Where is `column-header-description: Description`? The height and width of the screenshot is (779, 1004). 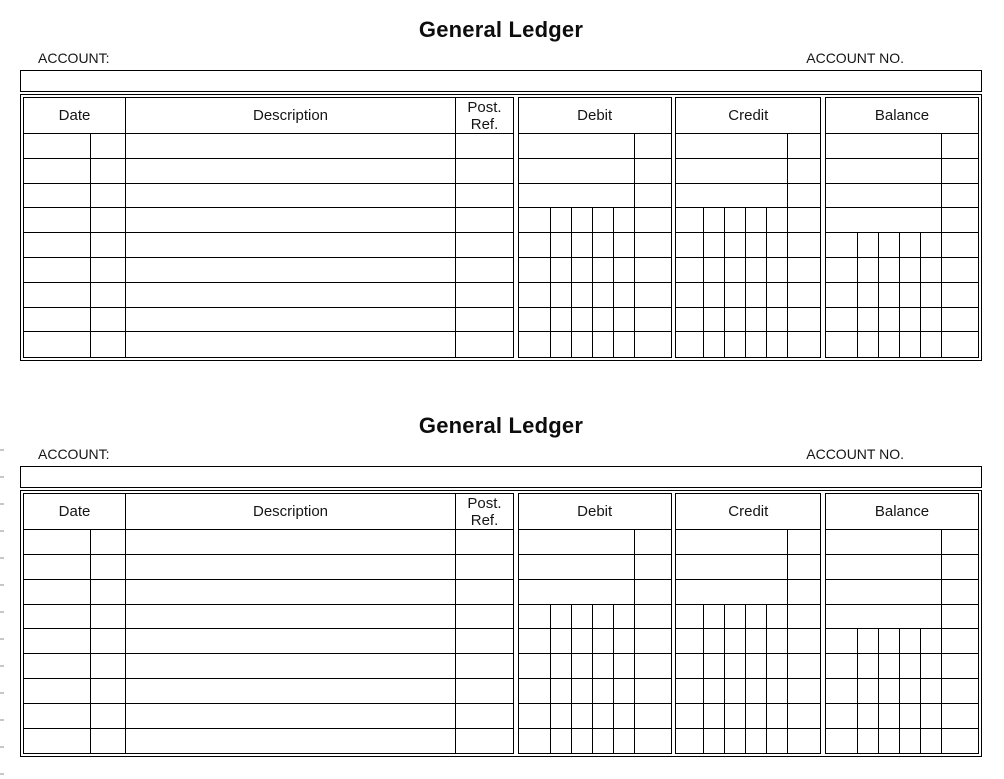
column-header-description: Description is located at coordinates (291, 116).